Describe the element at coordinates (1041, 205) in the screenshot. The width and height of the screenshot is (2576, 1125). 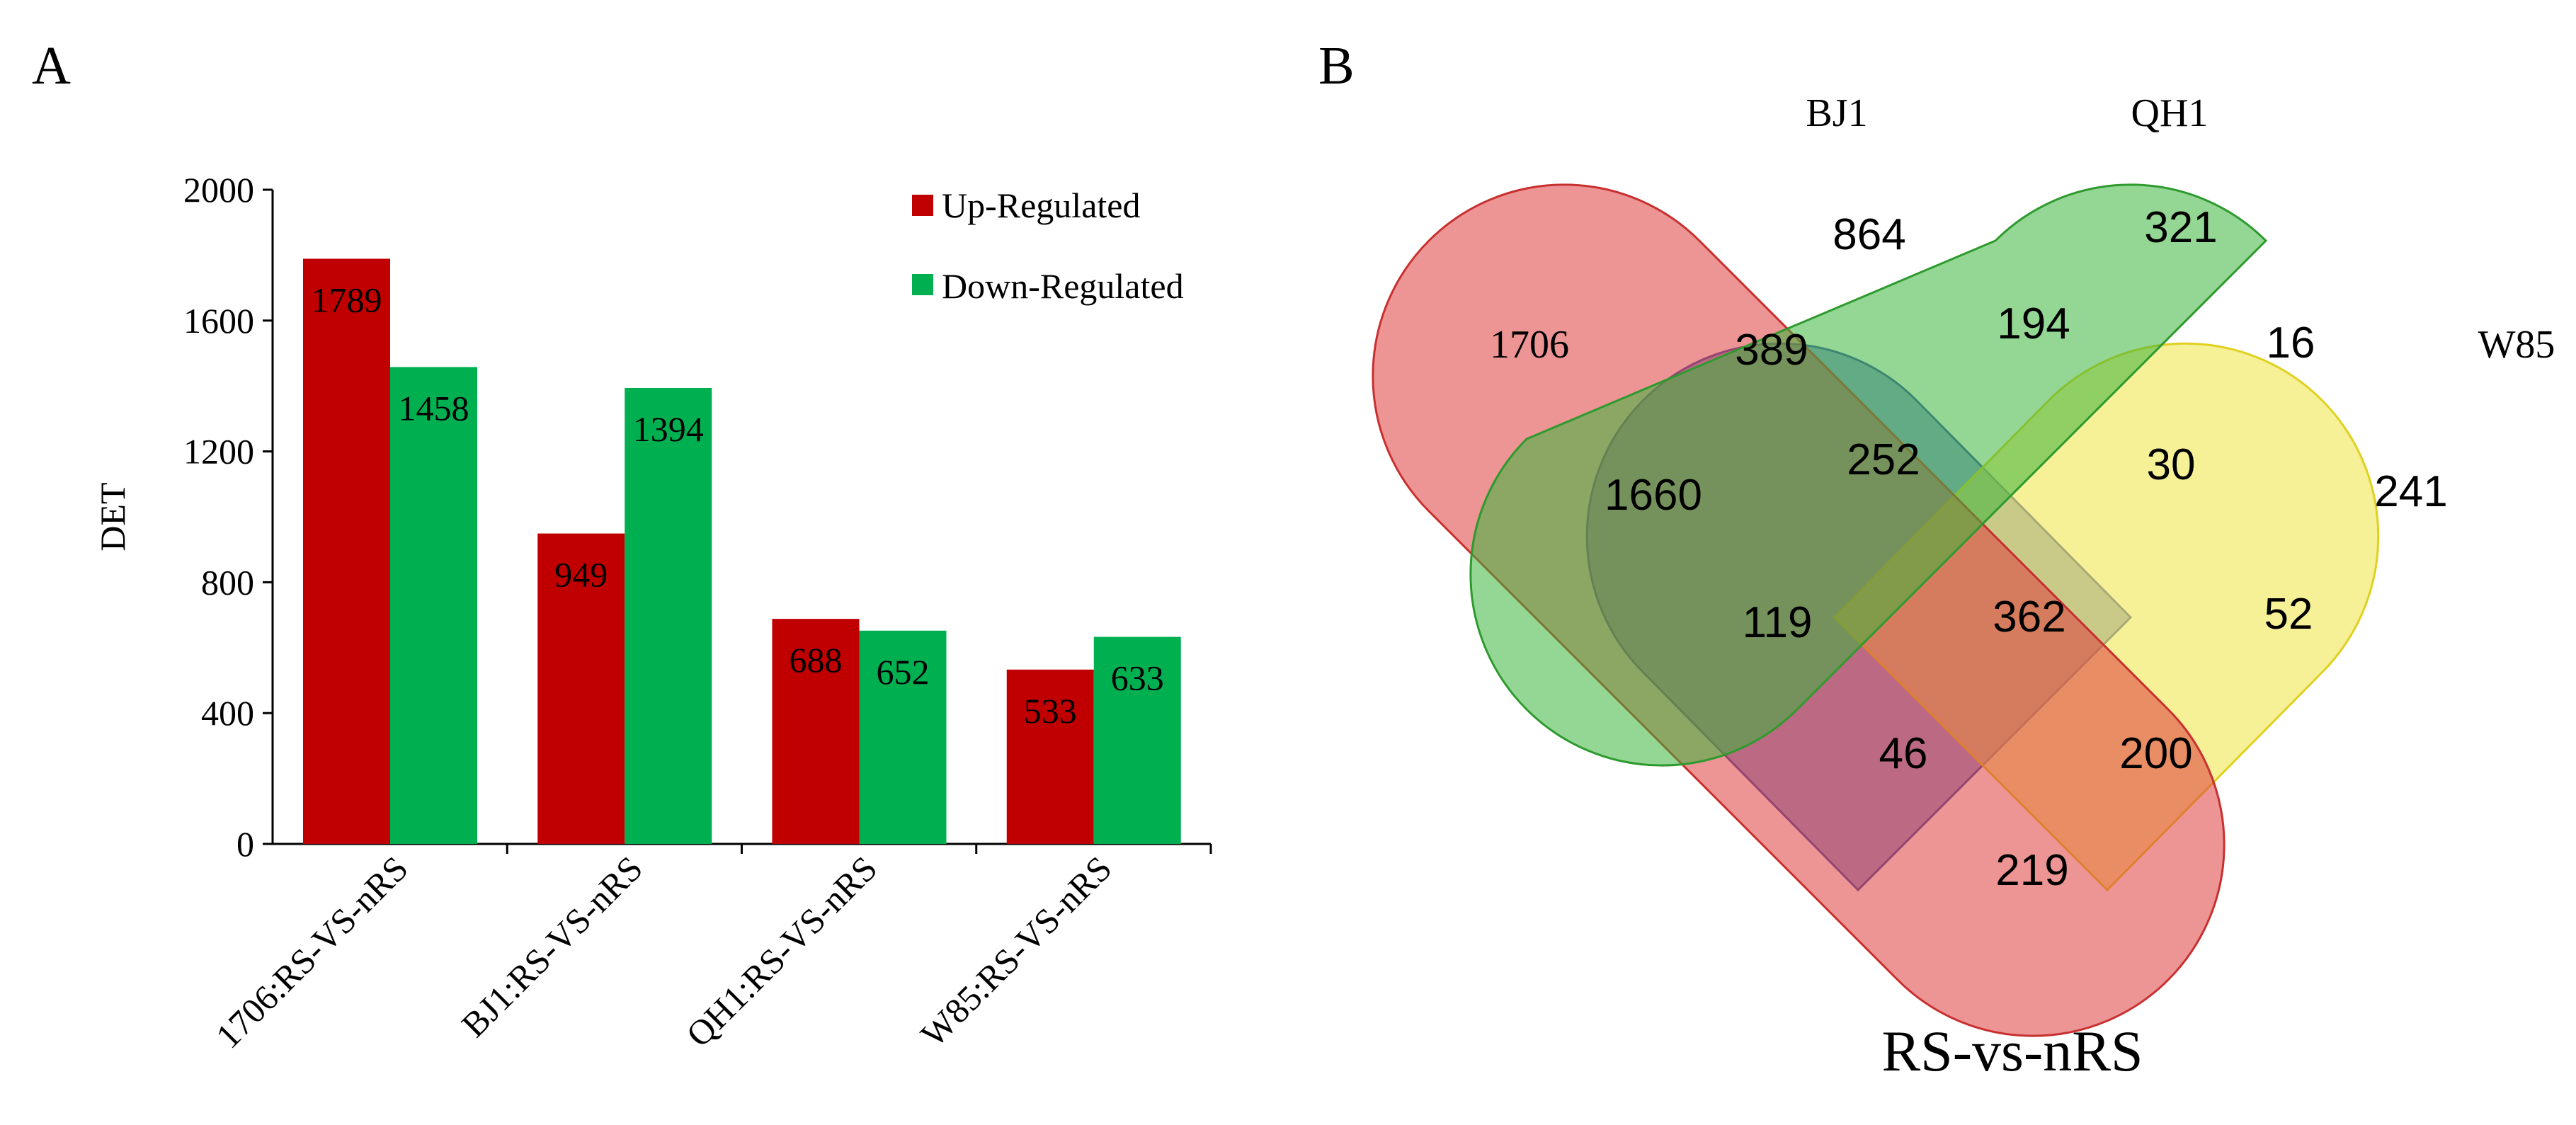
I see `legend-label-up: Up-Regulated` at that location.